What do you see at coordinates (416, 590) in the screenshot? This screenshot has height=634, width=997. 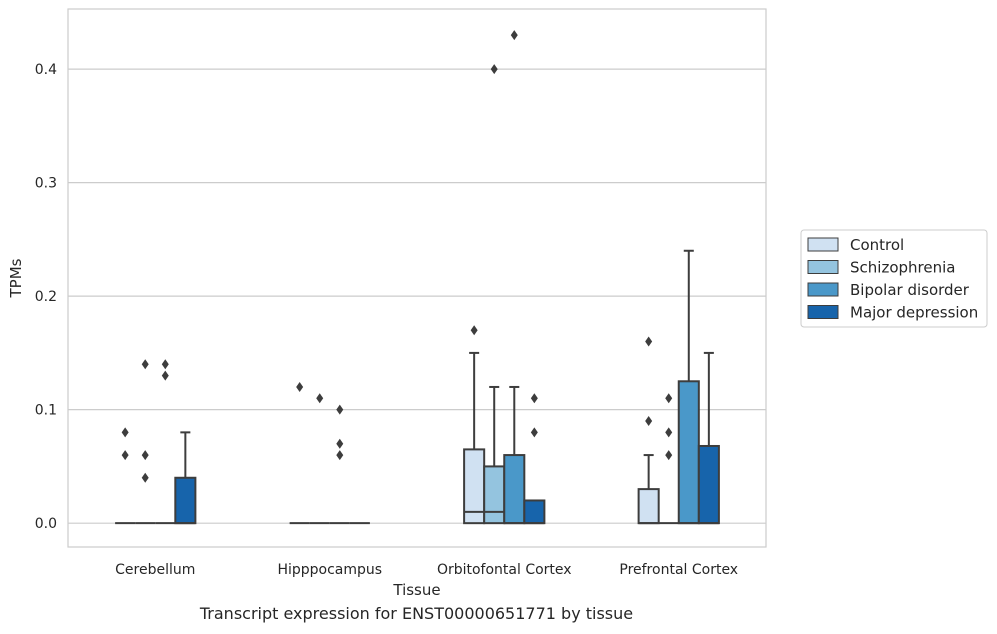 I see `x-axis-label: Tissue` at bounding box center [416, 590].